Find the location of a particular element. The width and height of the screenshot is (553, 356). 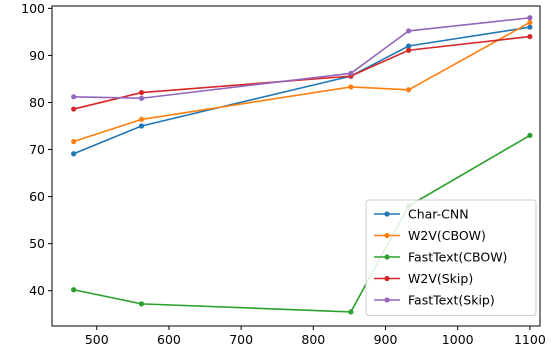

y-axis: 40 50 60 70 80 90 100 is located at coordinates (36, 149).